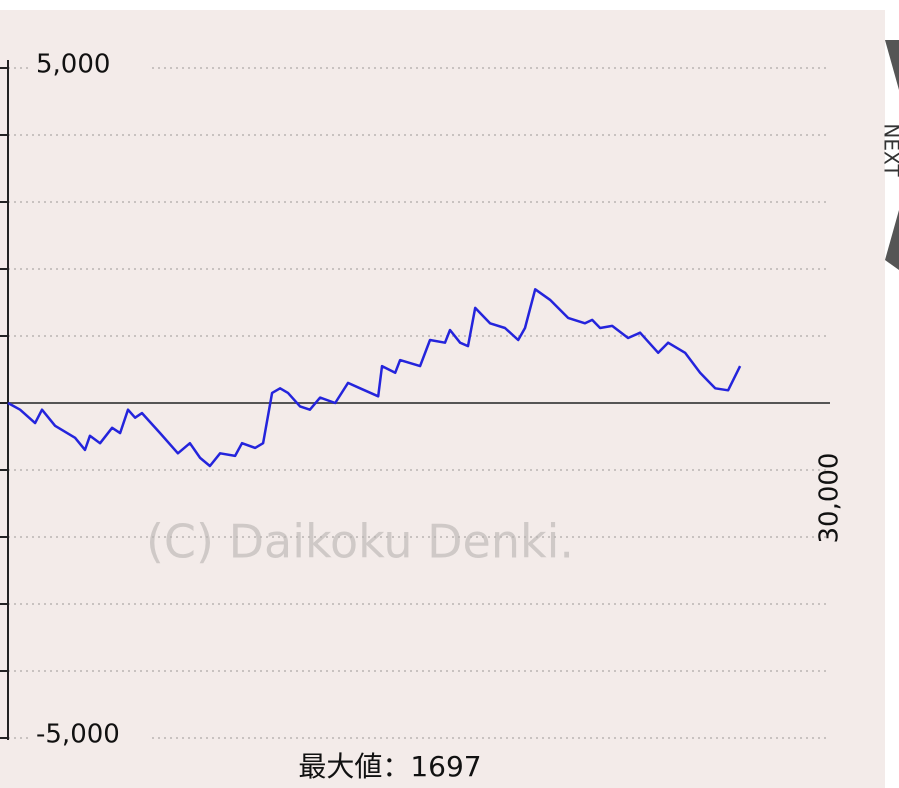  I want to click on y-tick-label: 5,000, so click(73, 65).